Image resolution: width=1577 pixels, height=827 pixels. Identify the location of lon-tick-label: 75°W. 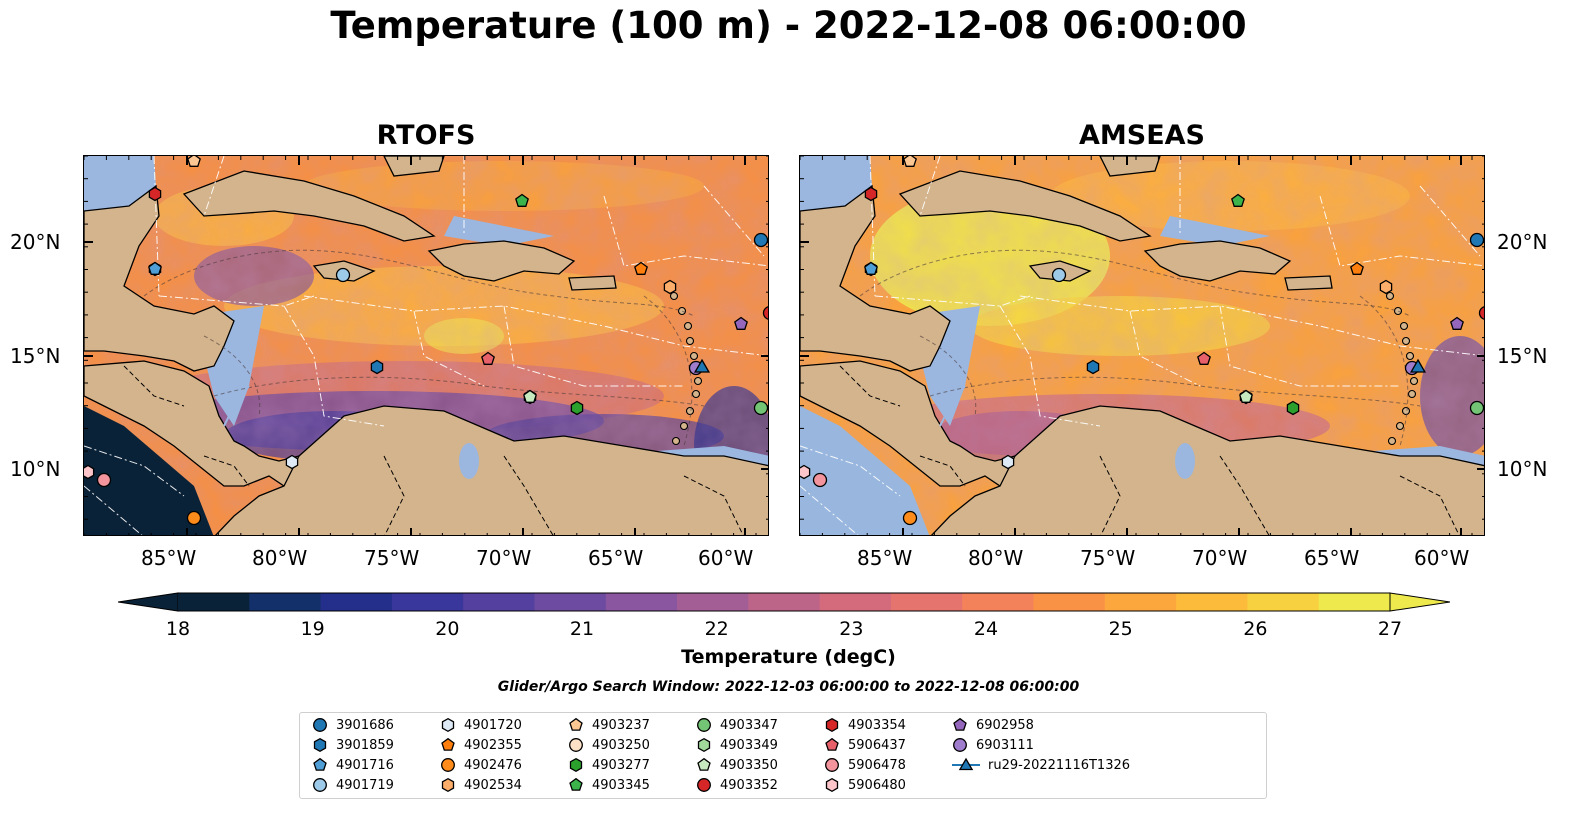
(1108, 558).